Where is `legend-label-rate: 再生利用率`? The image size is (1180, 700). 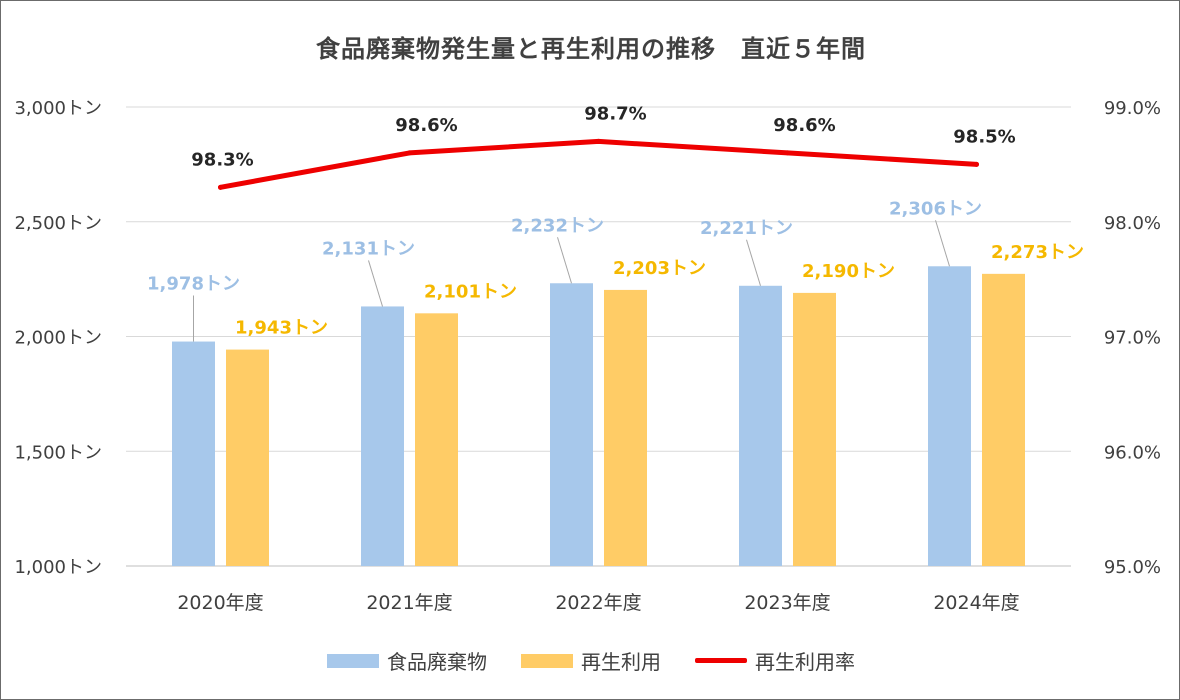
legend-label-rate: 再生利用率 is located at coordinates (805, 662).